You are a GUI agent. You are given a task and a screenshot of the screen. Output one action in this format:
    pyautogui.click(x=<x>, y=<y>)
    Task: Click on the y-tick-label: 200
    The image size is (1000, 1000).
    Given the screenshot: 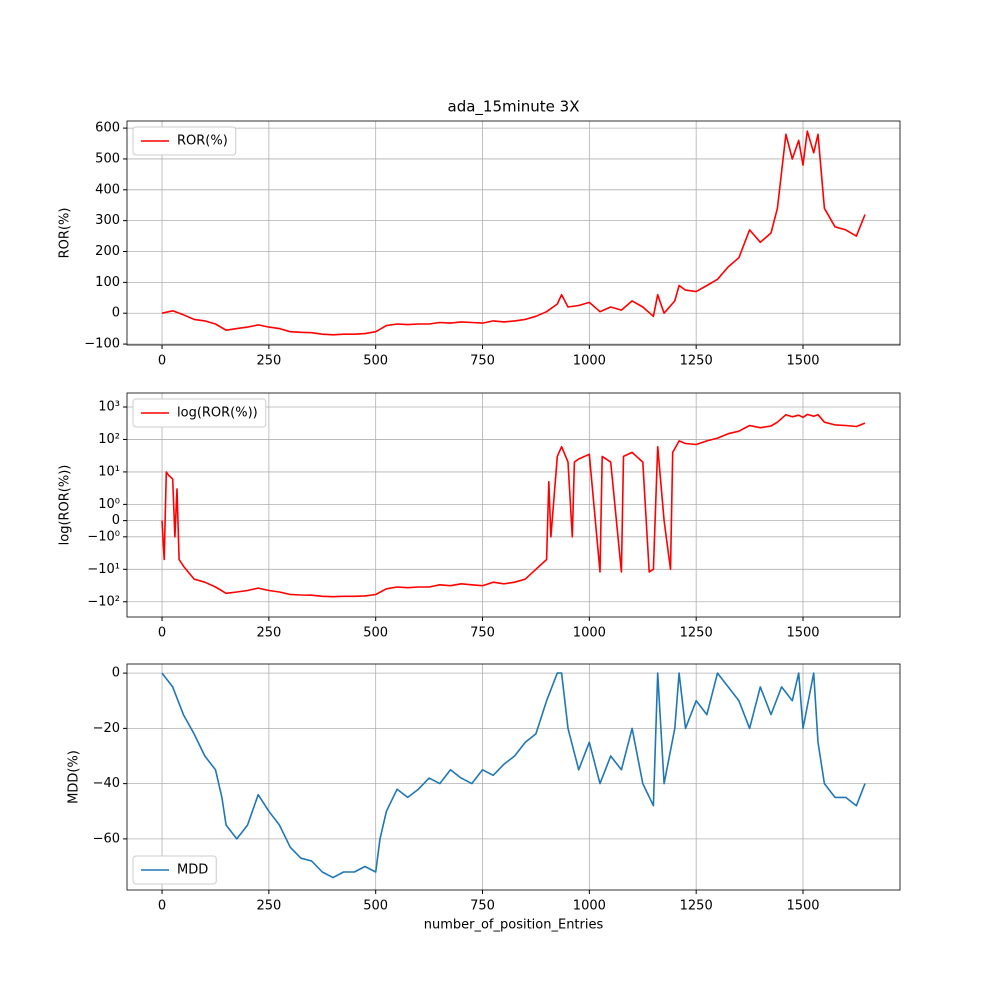 What is the action you would take?
    pyautogui.click(x=107, y=251)
    